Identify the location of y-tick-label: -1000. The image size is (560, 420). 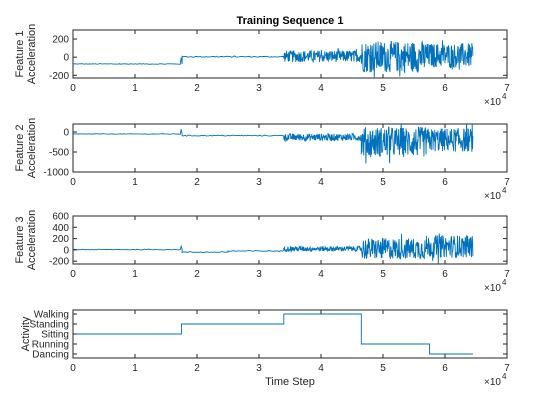
(56, 173).